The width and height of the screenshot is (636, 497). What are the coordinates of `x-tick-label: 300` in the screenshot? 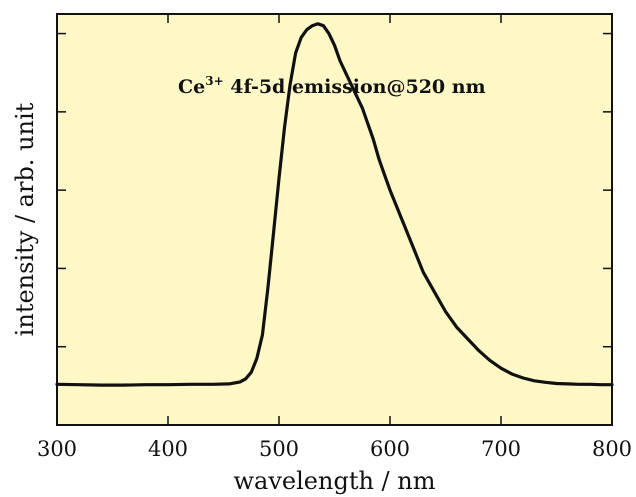 It's located at (57, 449).